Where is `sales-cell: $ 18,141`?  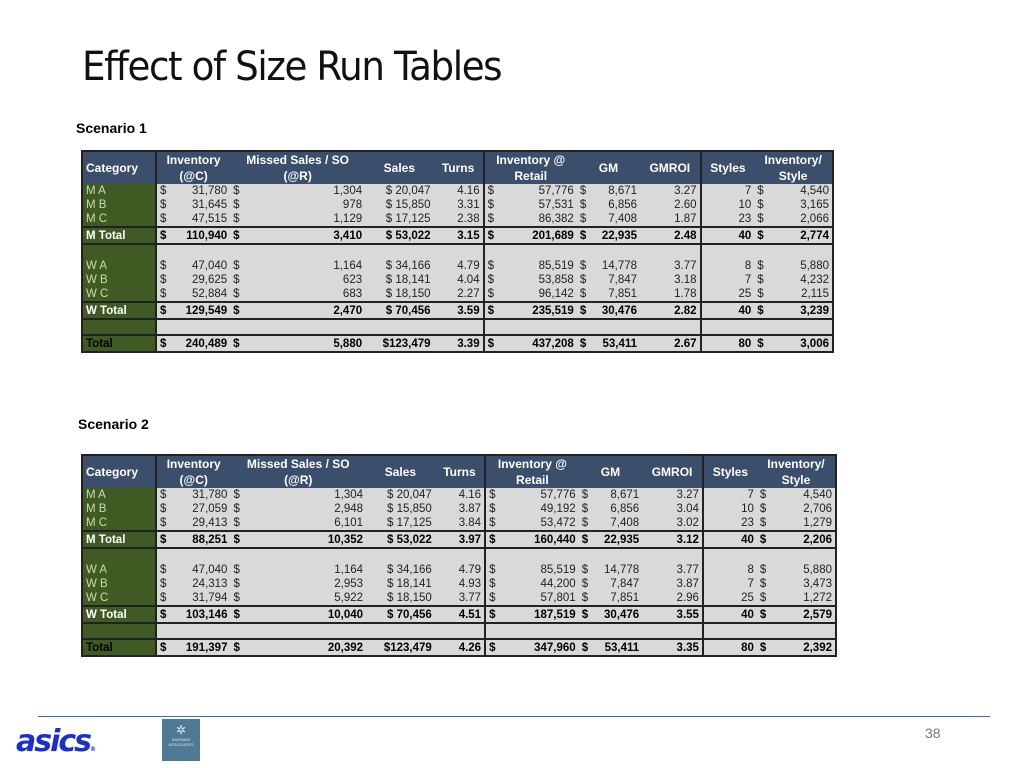
sales-cell: $ 18,141 is located at coordinates (399, 280).